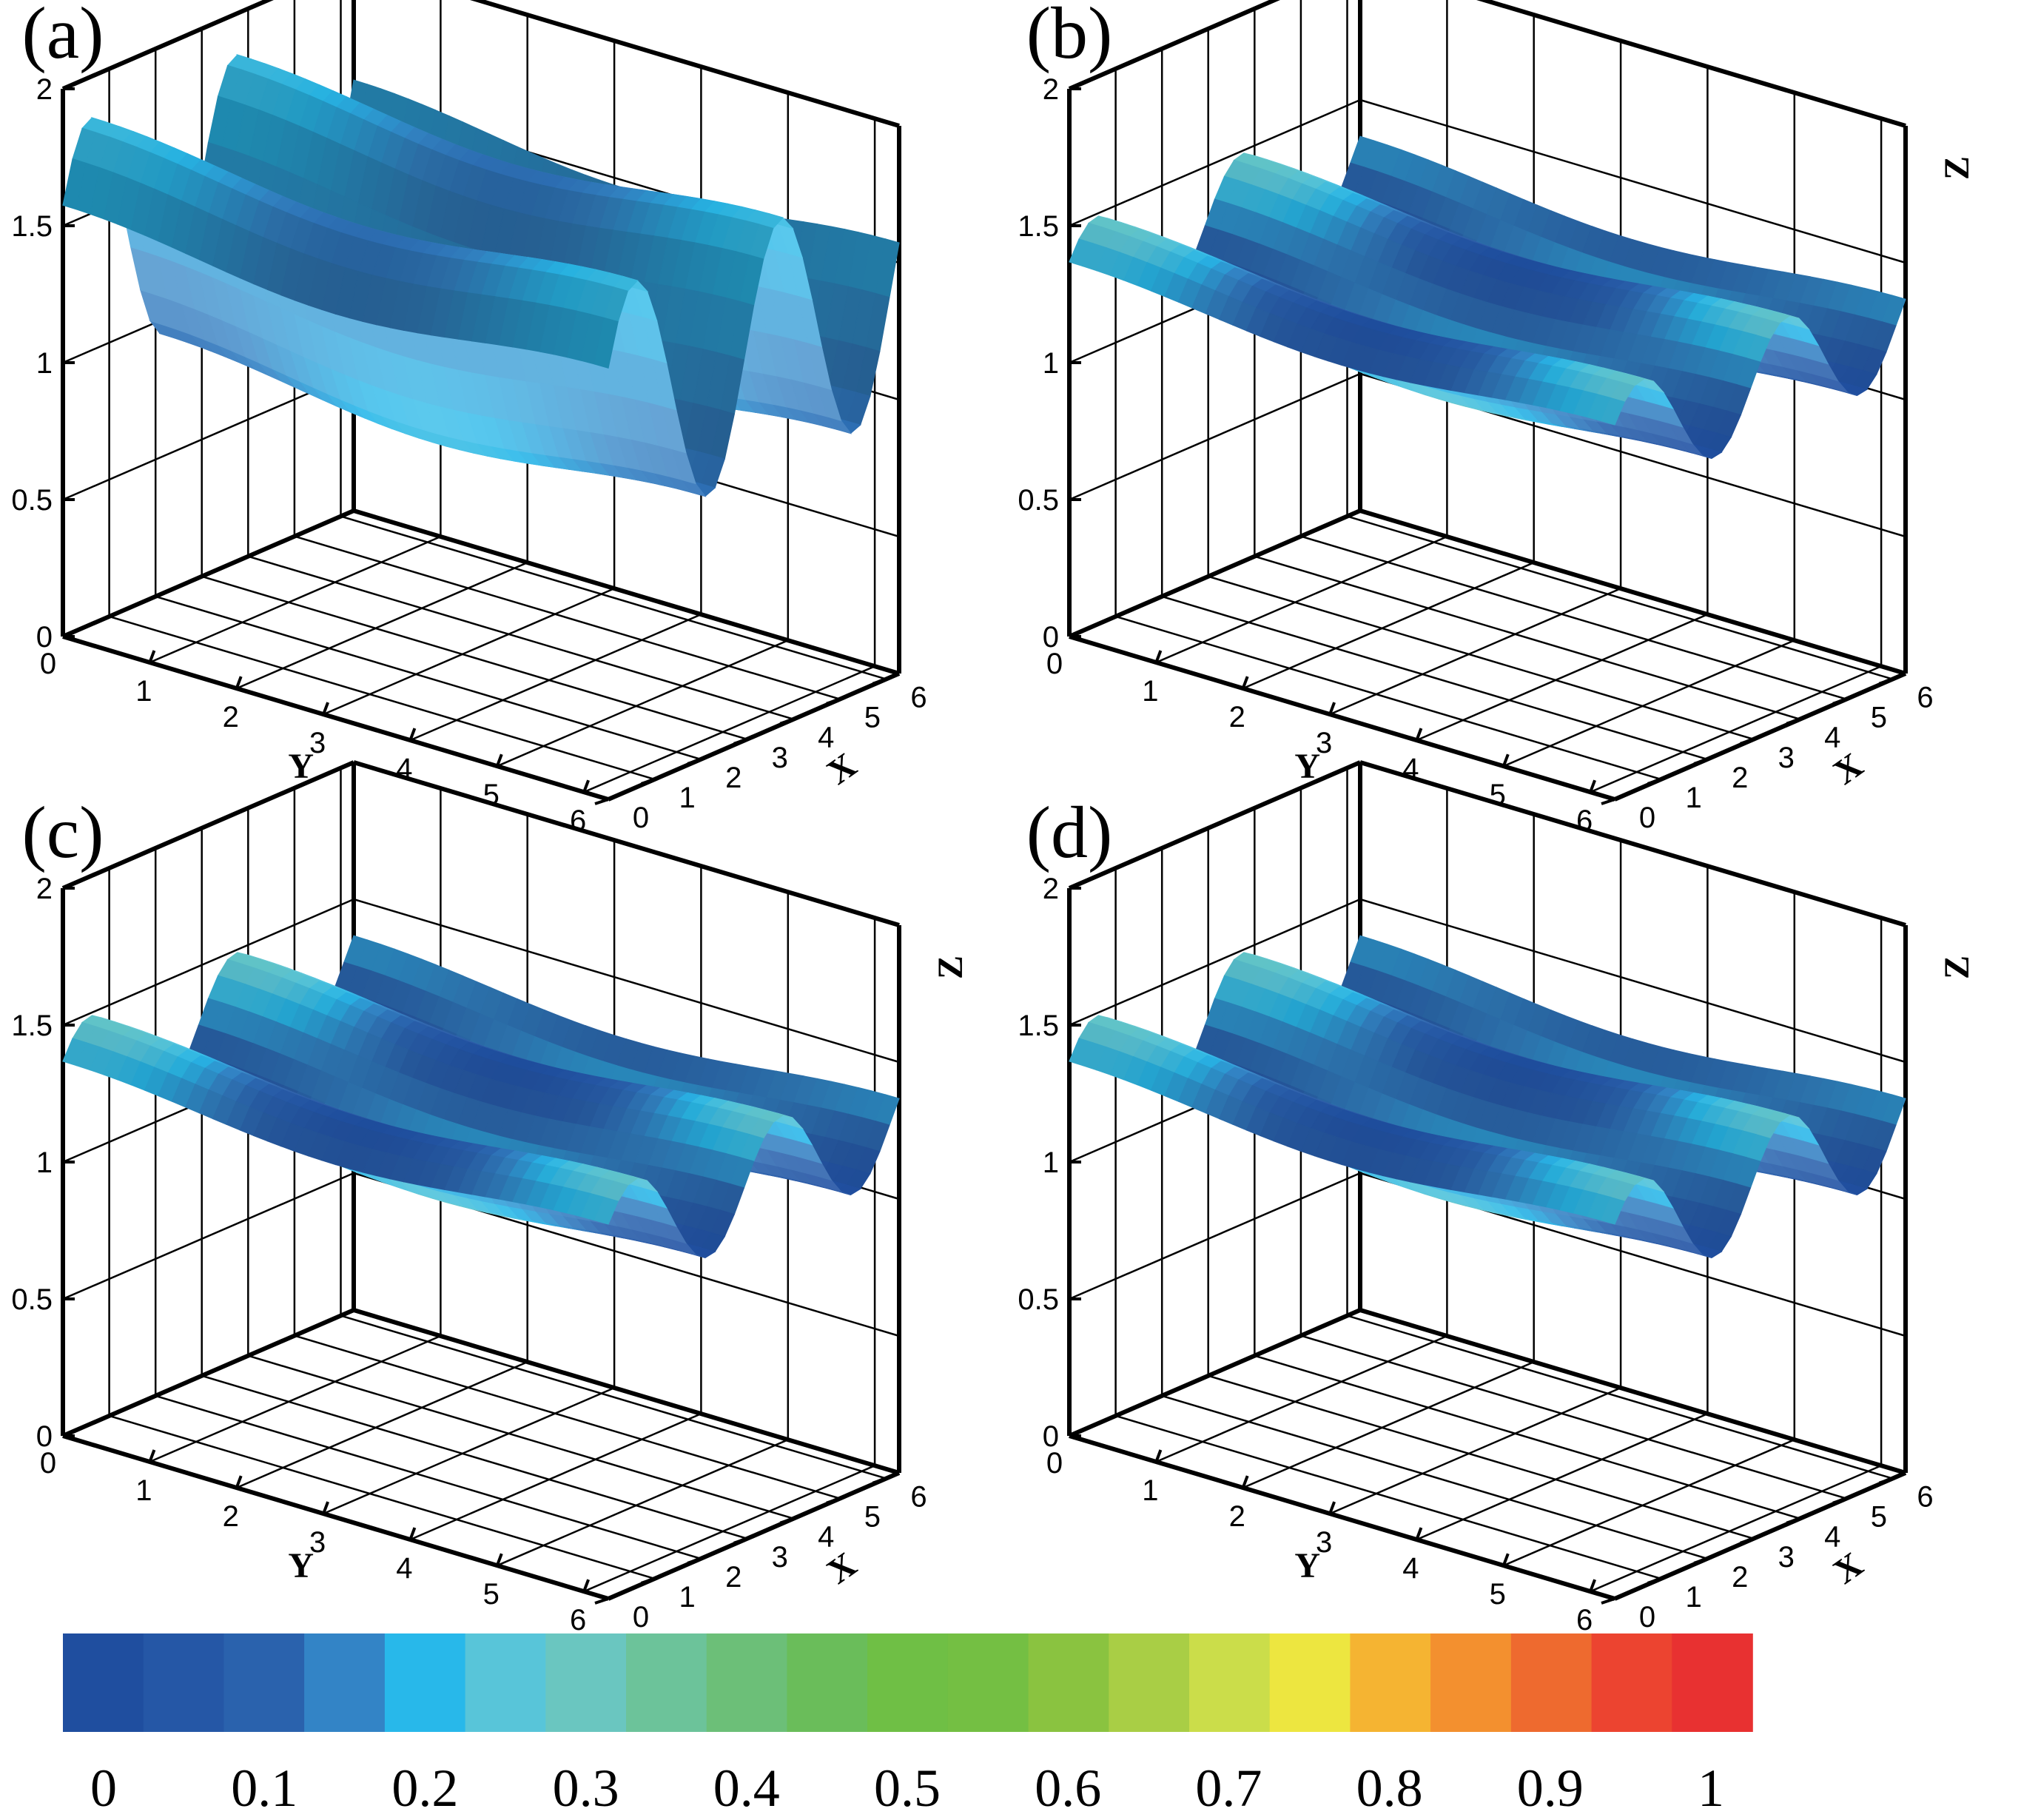 Image resolution: width=2021 pixels, height=1820 pixels. What do you see at coordinates (950, 967) in the screenshot?
I see `z-axis-label: Z` at bounding box center [950, 967].